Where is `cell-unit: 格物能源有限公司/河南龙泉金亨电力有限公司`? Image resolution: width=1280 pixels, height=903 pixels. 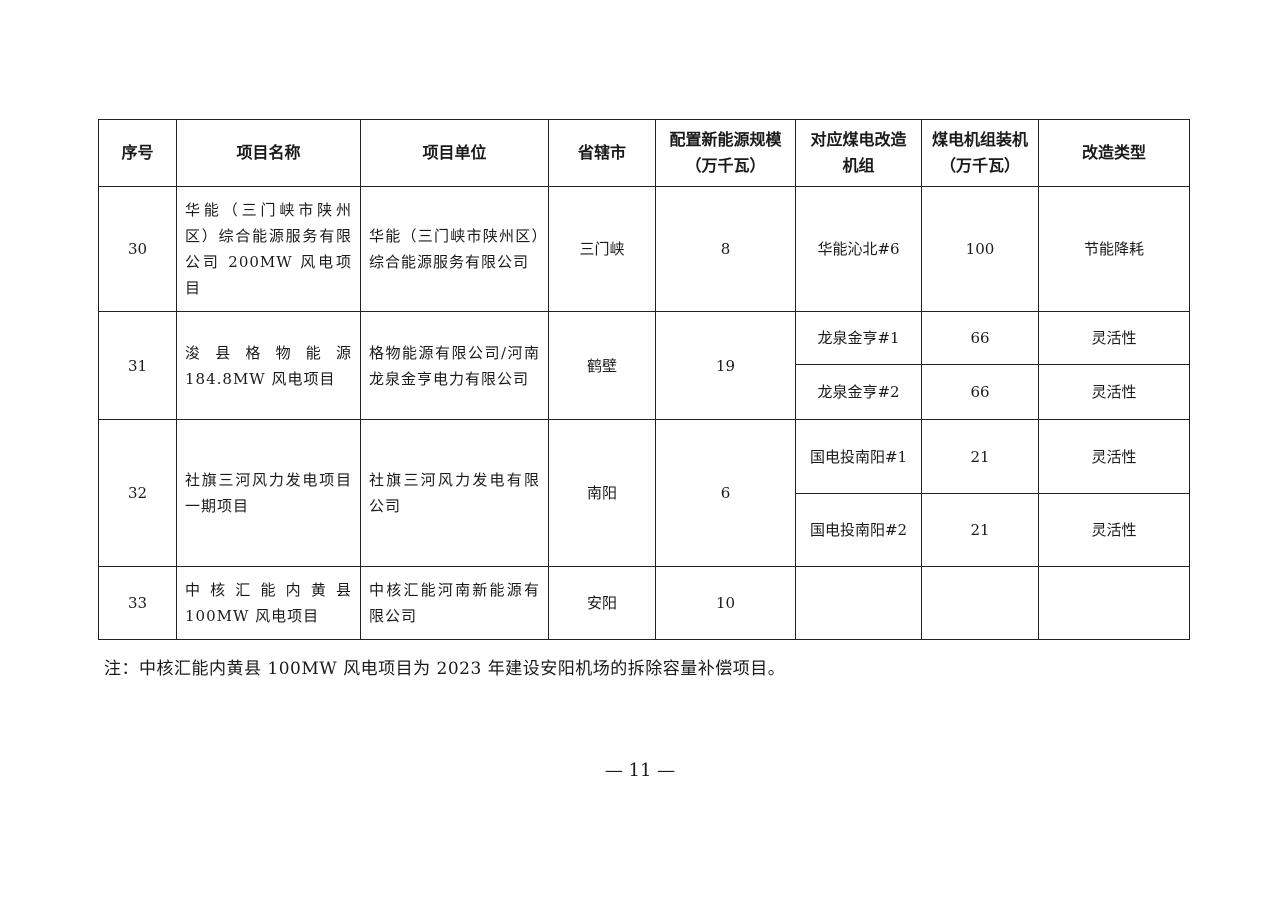 cell-unit: 格物能源有限公司/河南龙泉金亨电力有限公司 is located at coordinates (454, 365).